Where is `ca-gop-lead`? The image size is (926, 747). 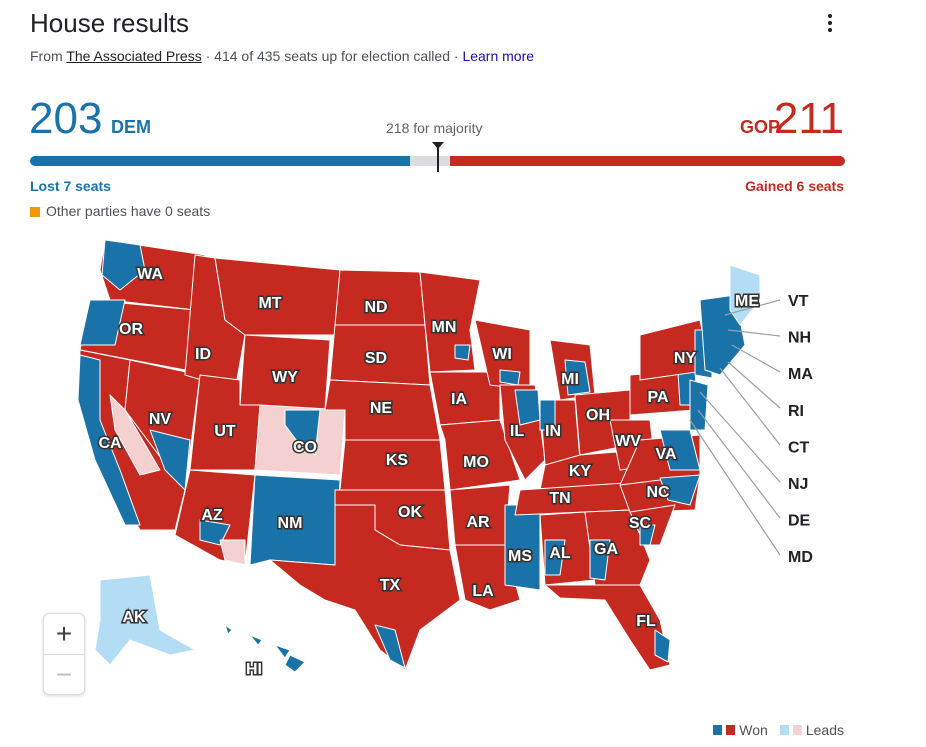 ca-gop-lead is located at coordinates (135, 435).